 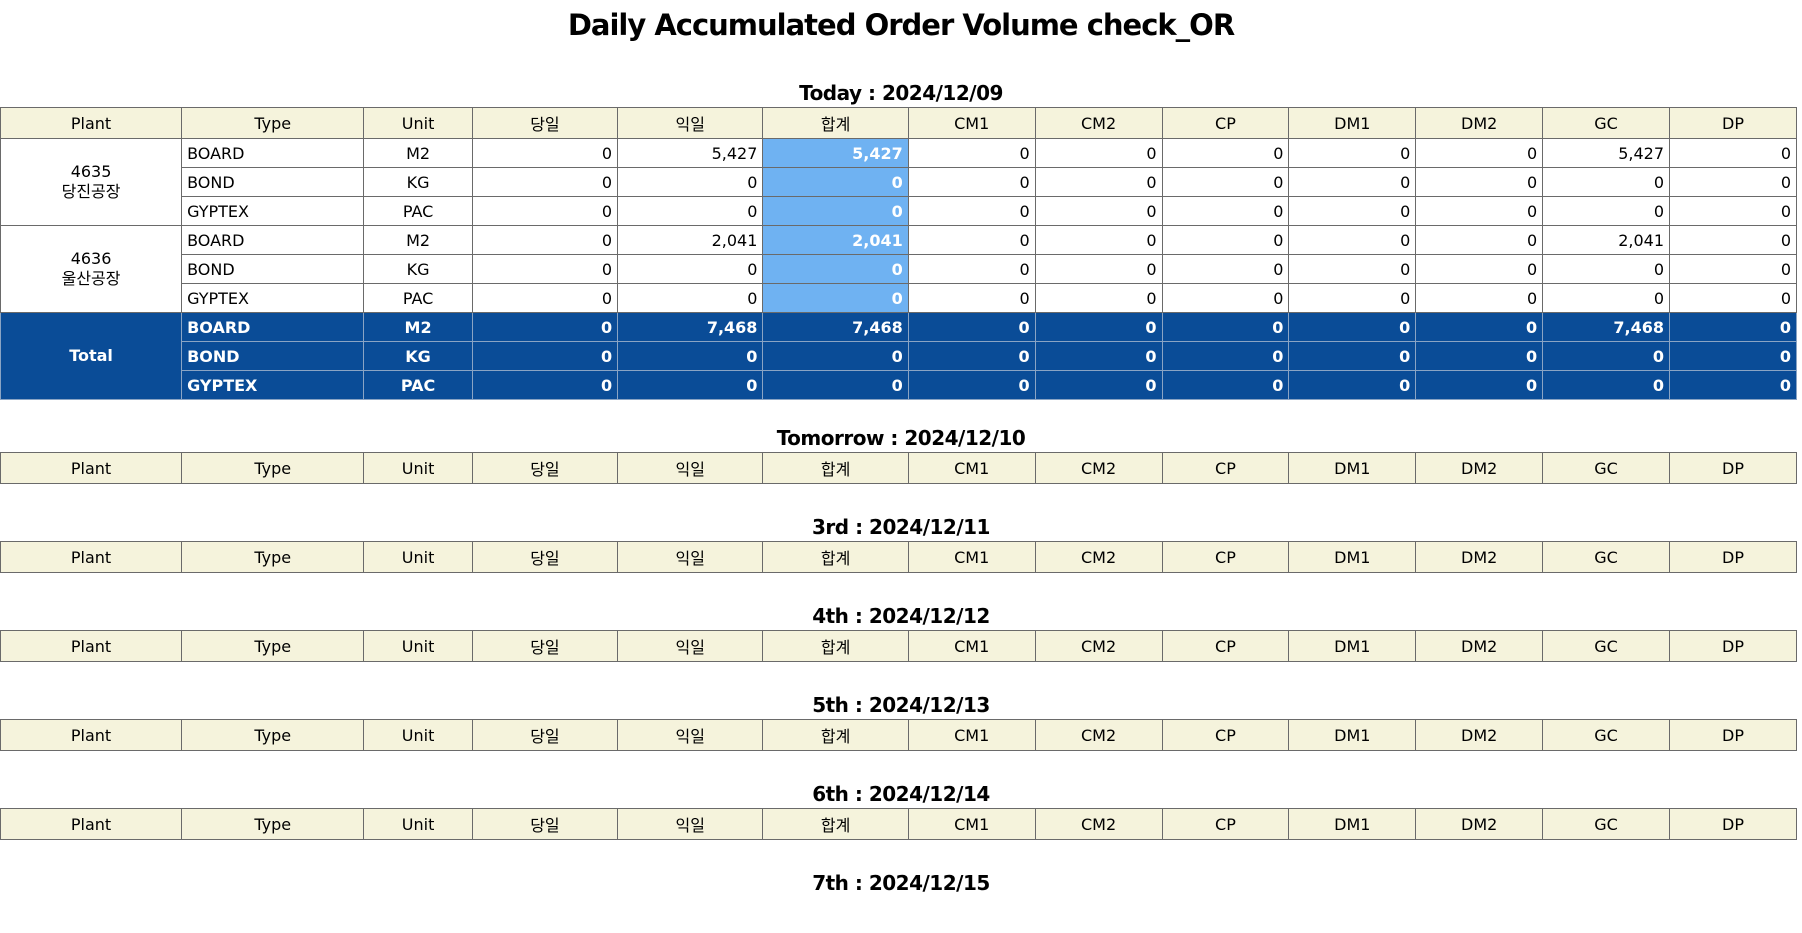 I want to click on total-row: BOND KG 0 0 0 0 0 0 0 0 0 0, so click(x=899, y=356).